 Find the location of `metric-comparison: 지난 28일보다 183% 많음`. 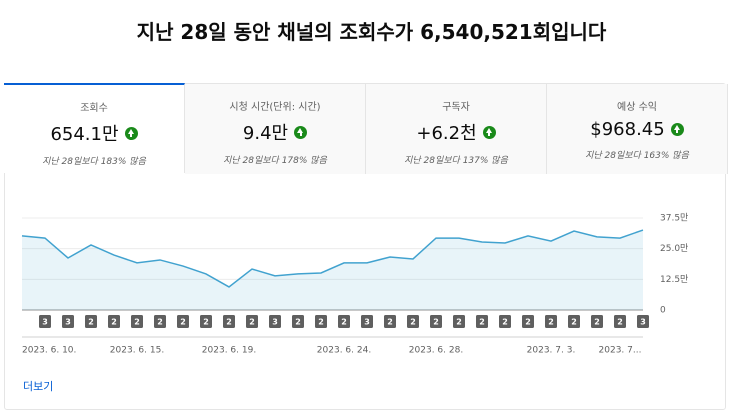

metric-comparison: 지난 28일보다 183% 많음 is located at coordinates (94, 162).